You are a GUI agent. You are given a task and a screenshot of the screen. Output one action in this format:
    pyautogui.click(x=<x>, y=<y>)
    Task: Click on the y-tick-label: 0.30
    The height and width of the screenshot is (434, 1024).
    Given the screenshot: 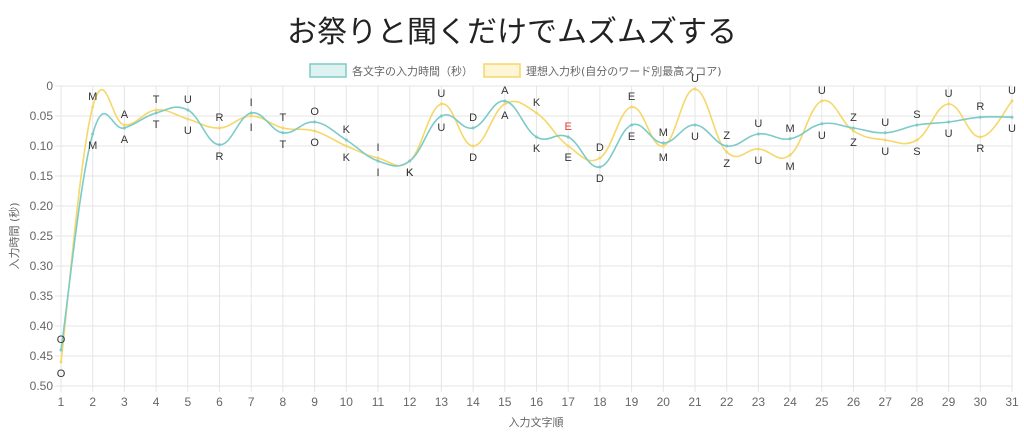 What is the action you would take?
    pyautogui.click(x=42, y=266)
    